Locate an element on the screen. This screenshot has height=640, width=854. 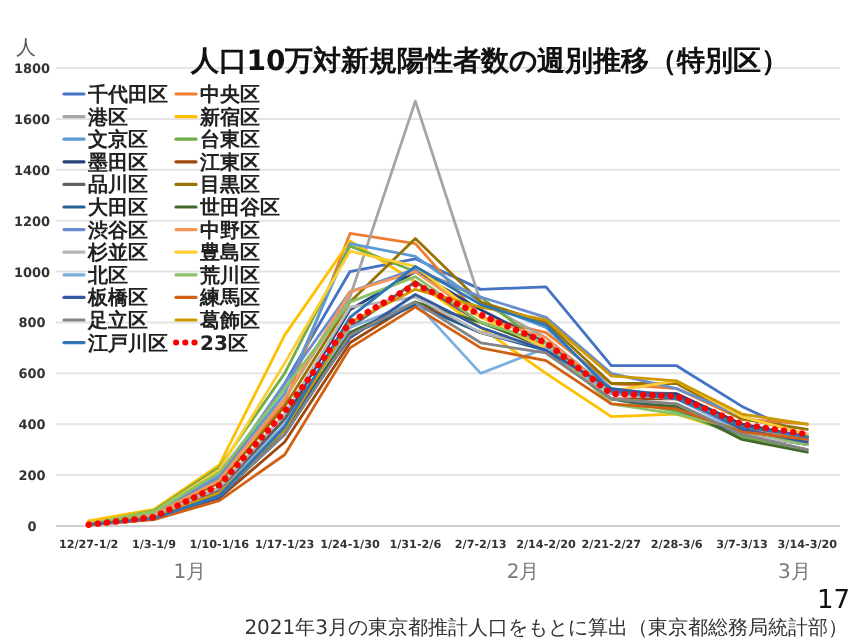
legend-label: 練馬区 is located at coordinates (229, 298).